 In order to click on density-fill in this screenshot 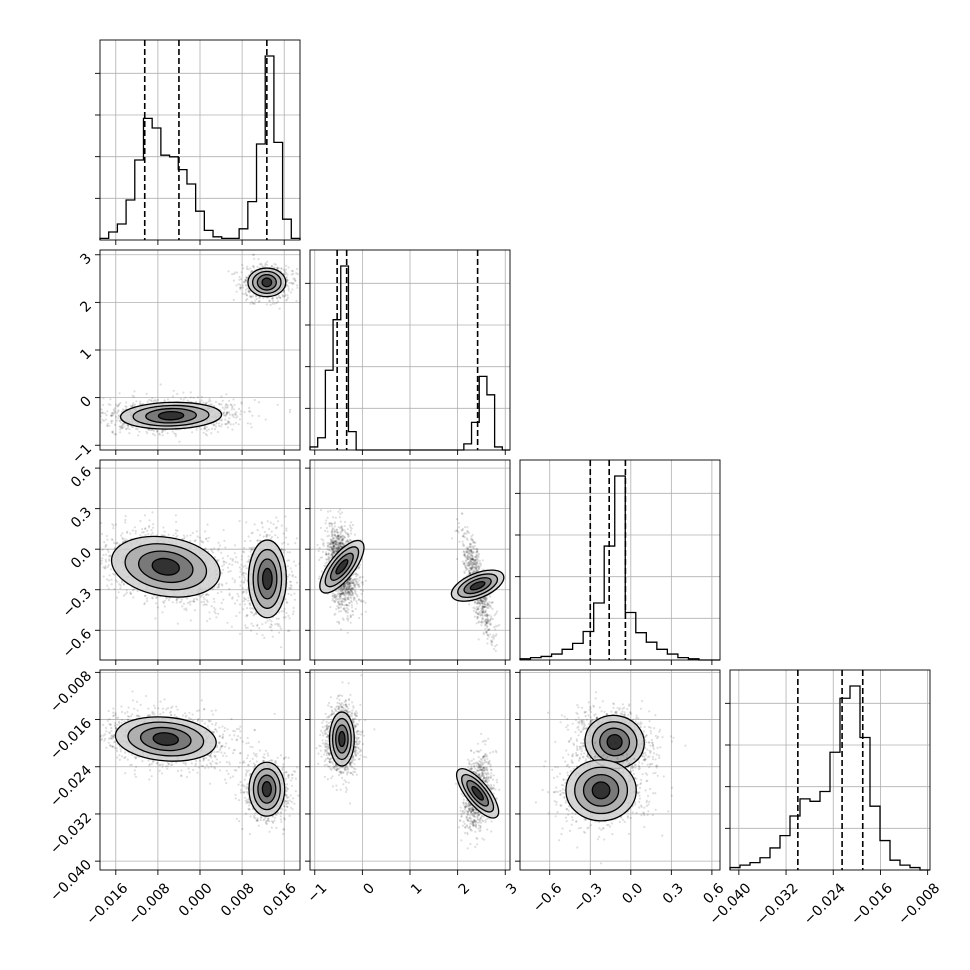, I will do `click(267, 282)`.